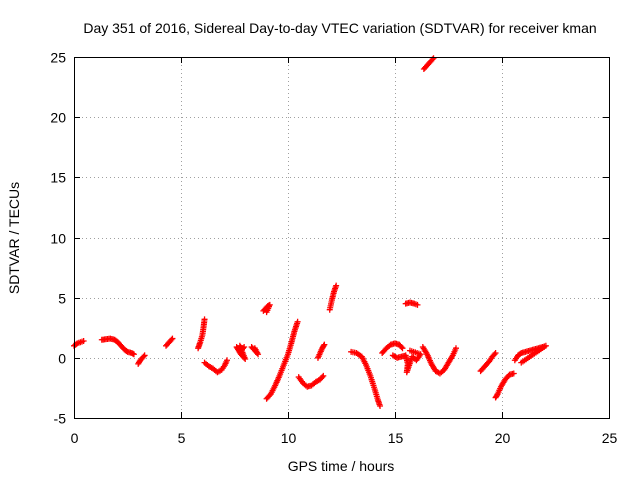 The width and height of the screenshot is (640, 480). What do you see at coordinates (58, 239) in the screenshot?
I see `y-tick-label: 10` at bounding box center [58, 239].